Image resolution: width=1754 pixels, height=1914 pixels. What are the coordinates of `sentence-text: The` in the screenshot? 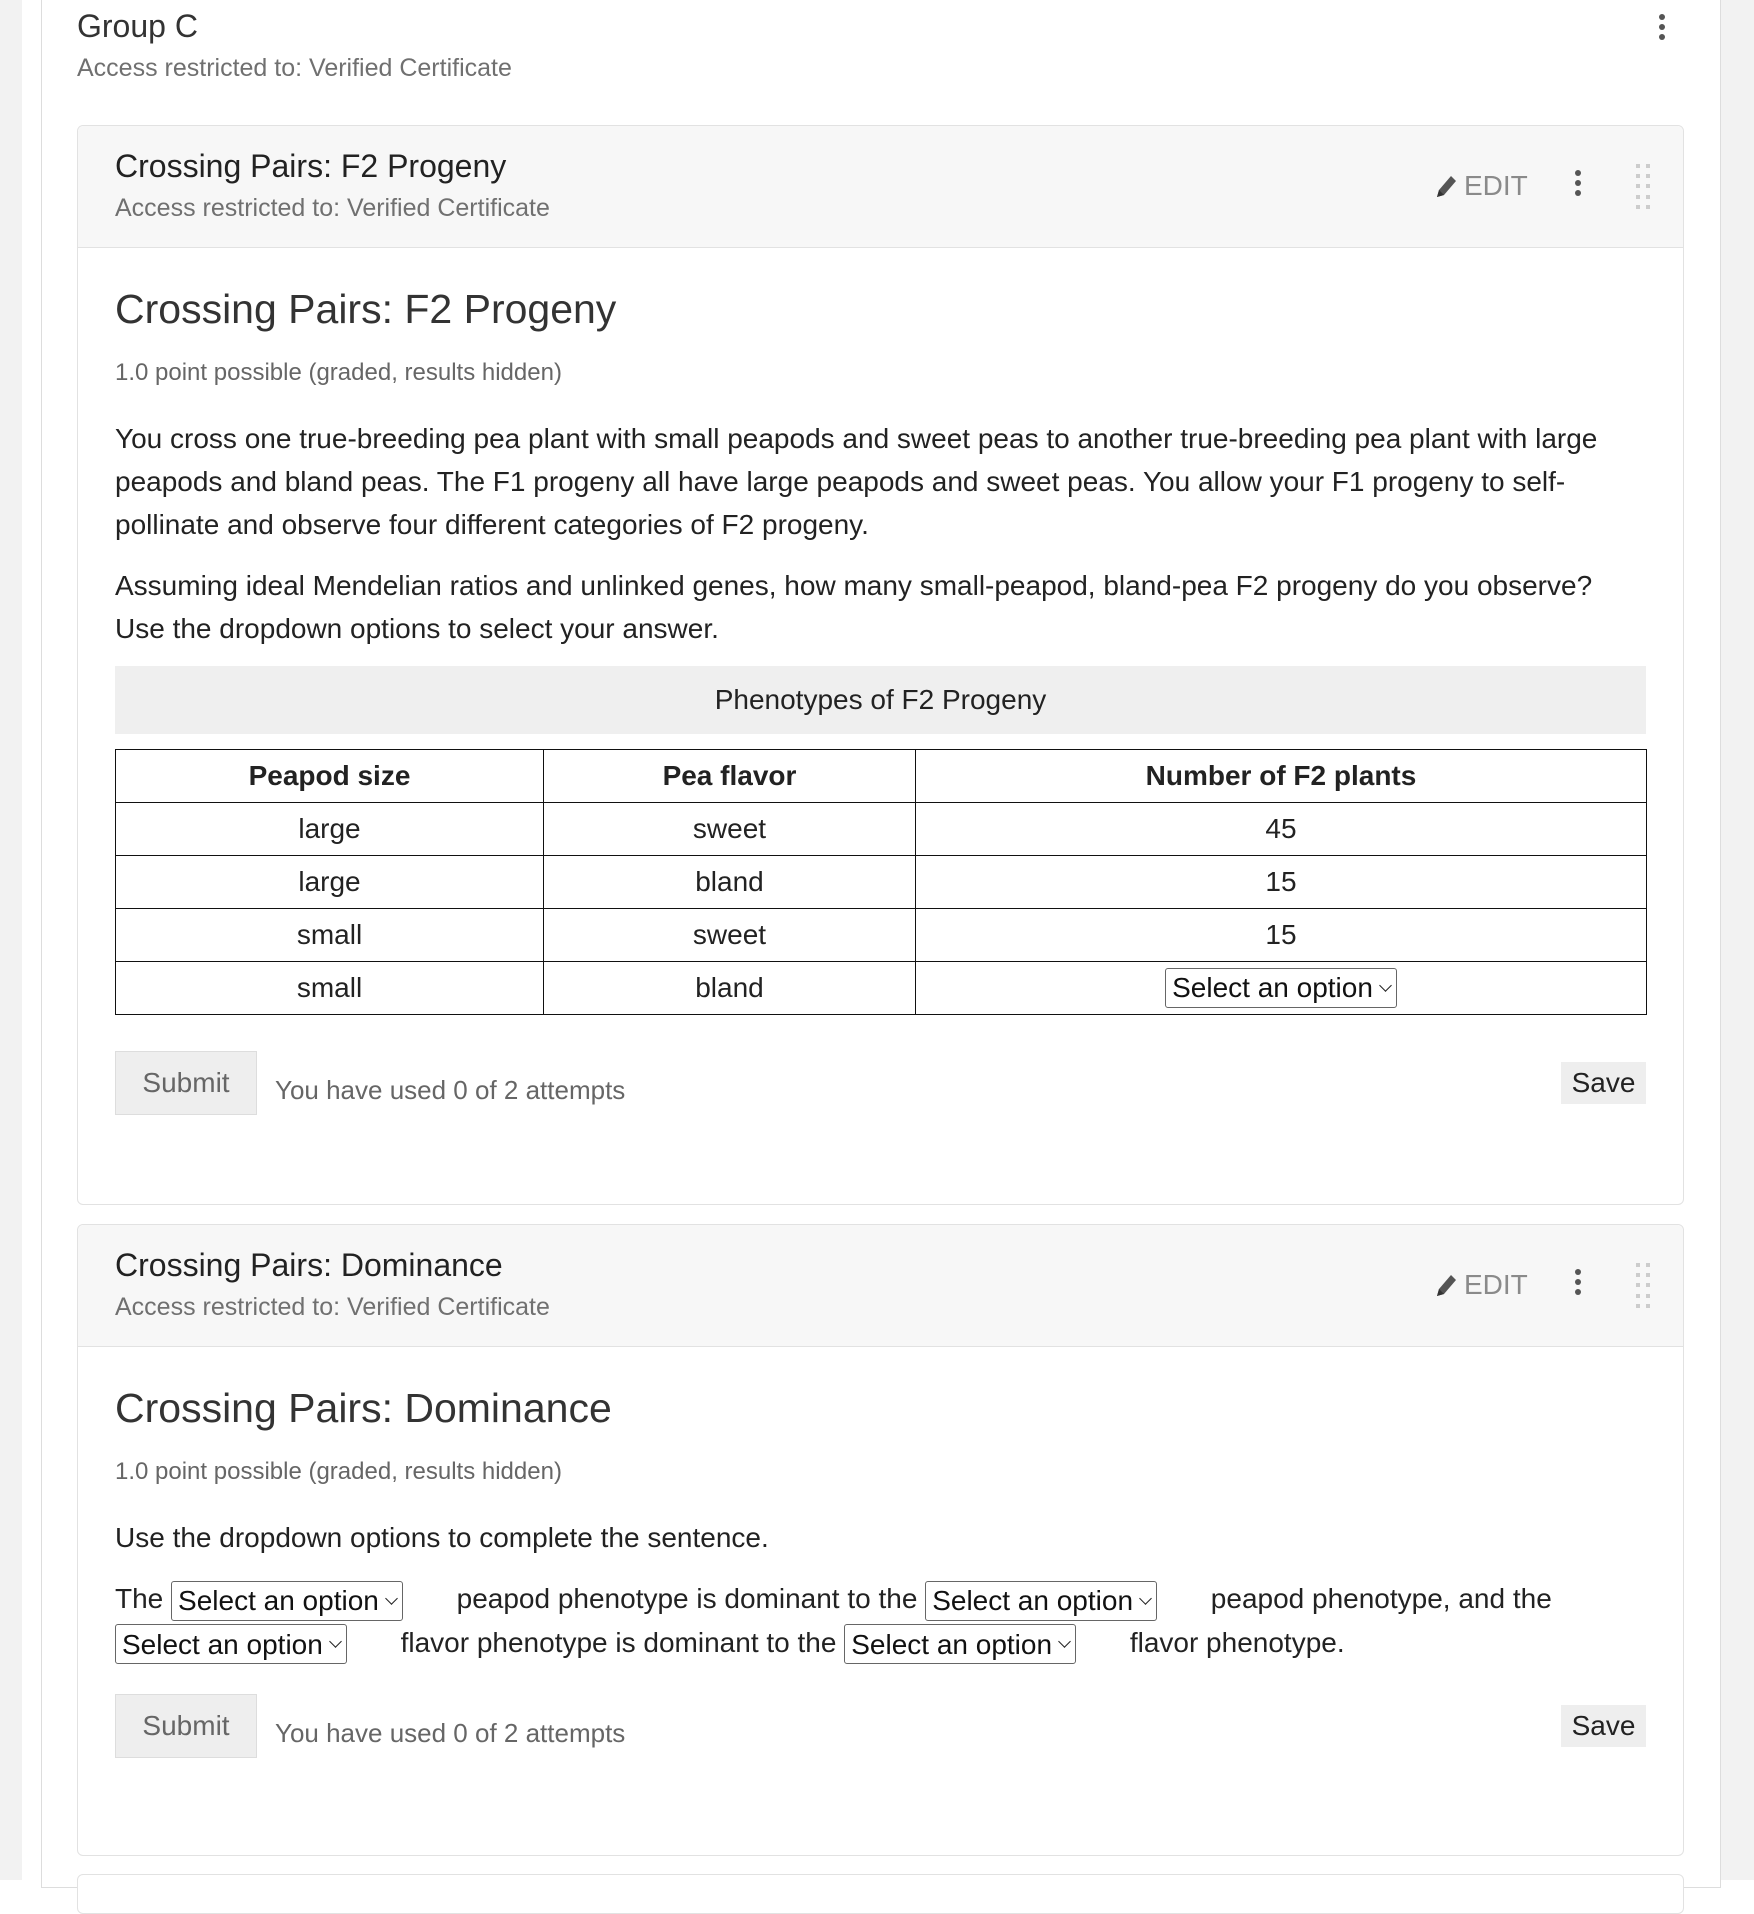 It's located at (139, 1598).